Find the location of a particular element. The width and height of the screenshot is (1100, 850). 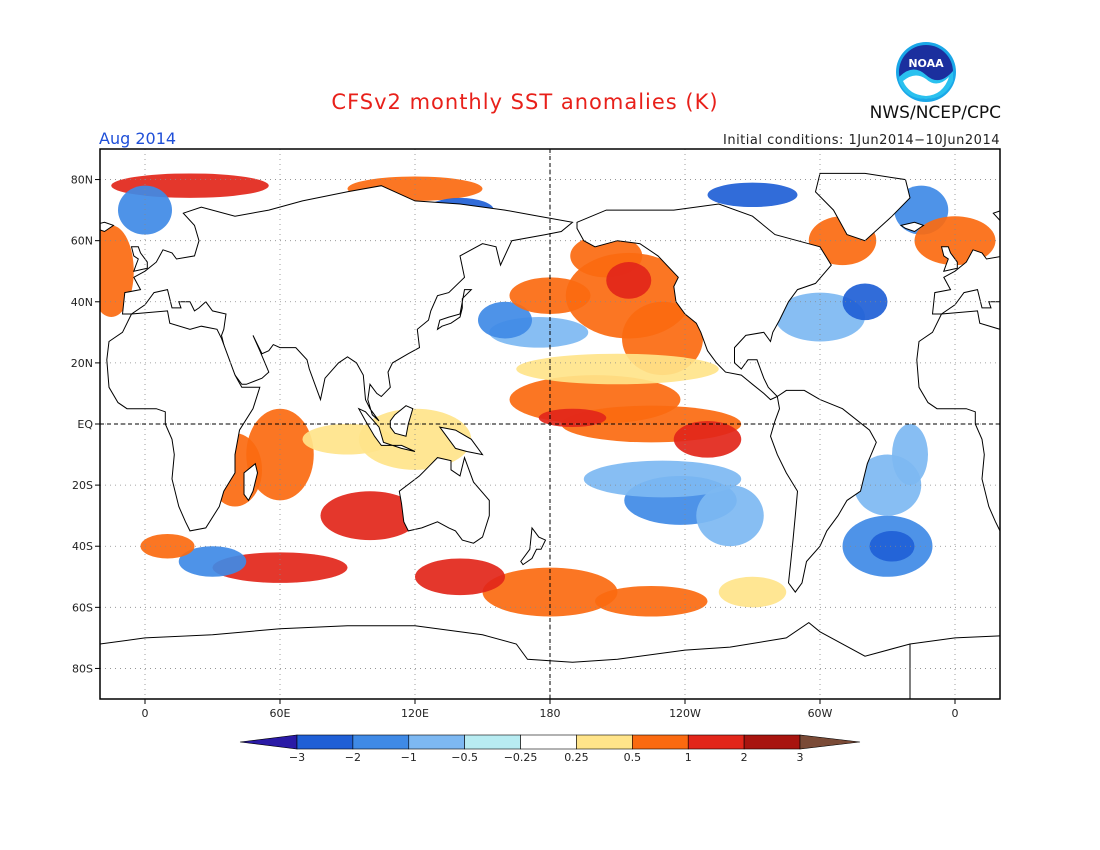

land-japan is located at coordinates (454, 310).